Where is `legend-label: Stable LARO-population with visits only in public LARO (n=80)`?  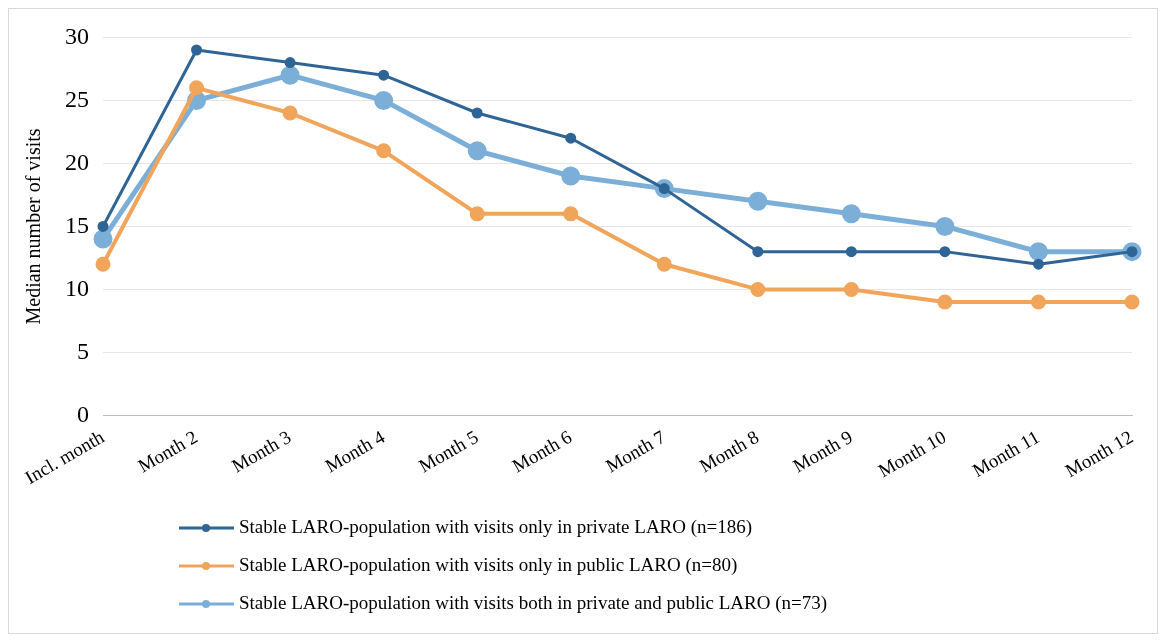 legend-label: Stable LARO-population with visits only in public LARO (n=80) is located at coordinates (488, 564).